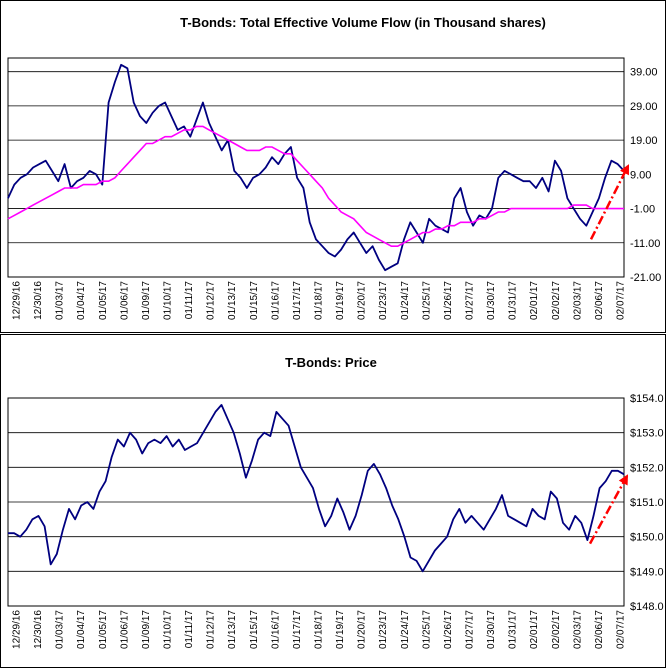 This screenshot has height=668, width=668. What do you see at coordinates (647, 572) in the screenshot?
I see `y-tick-label: $149.0` at bounding box center [647, 572].